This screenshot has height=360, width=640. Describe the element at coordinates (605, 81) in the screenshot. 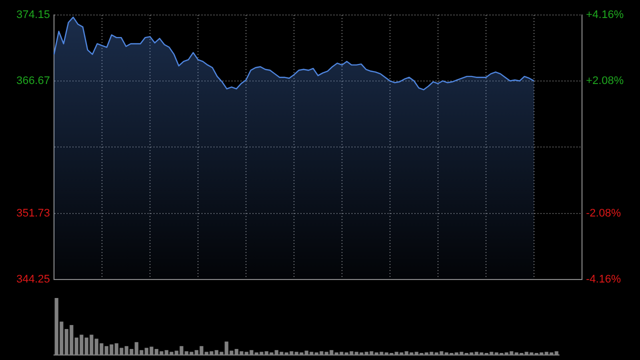

I see `y2-tick-label: +2.08%` at that location.